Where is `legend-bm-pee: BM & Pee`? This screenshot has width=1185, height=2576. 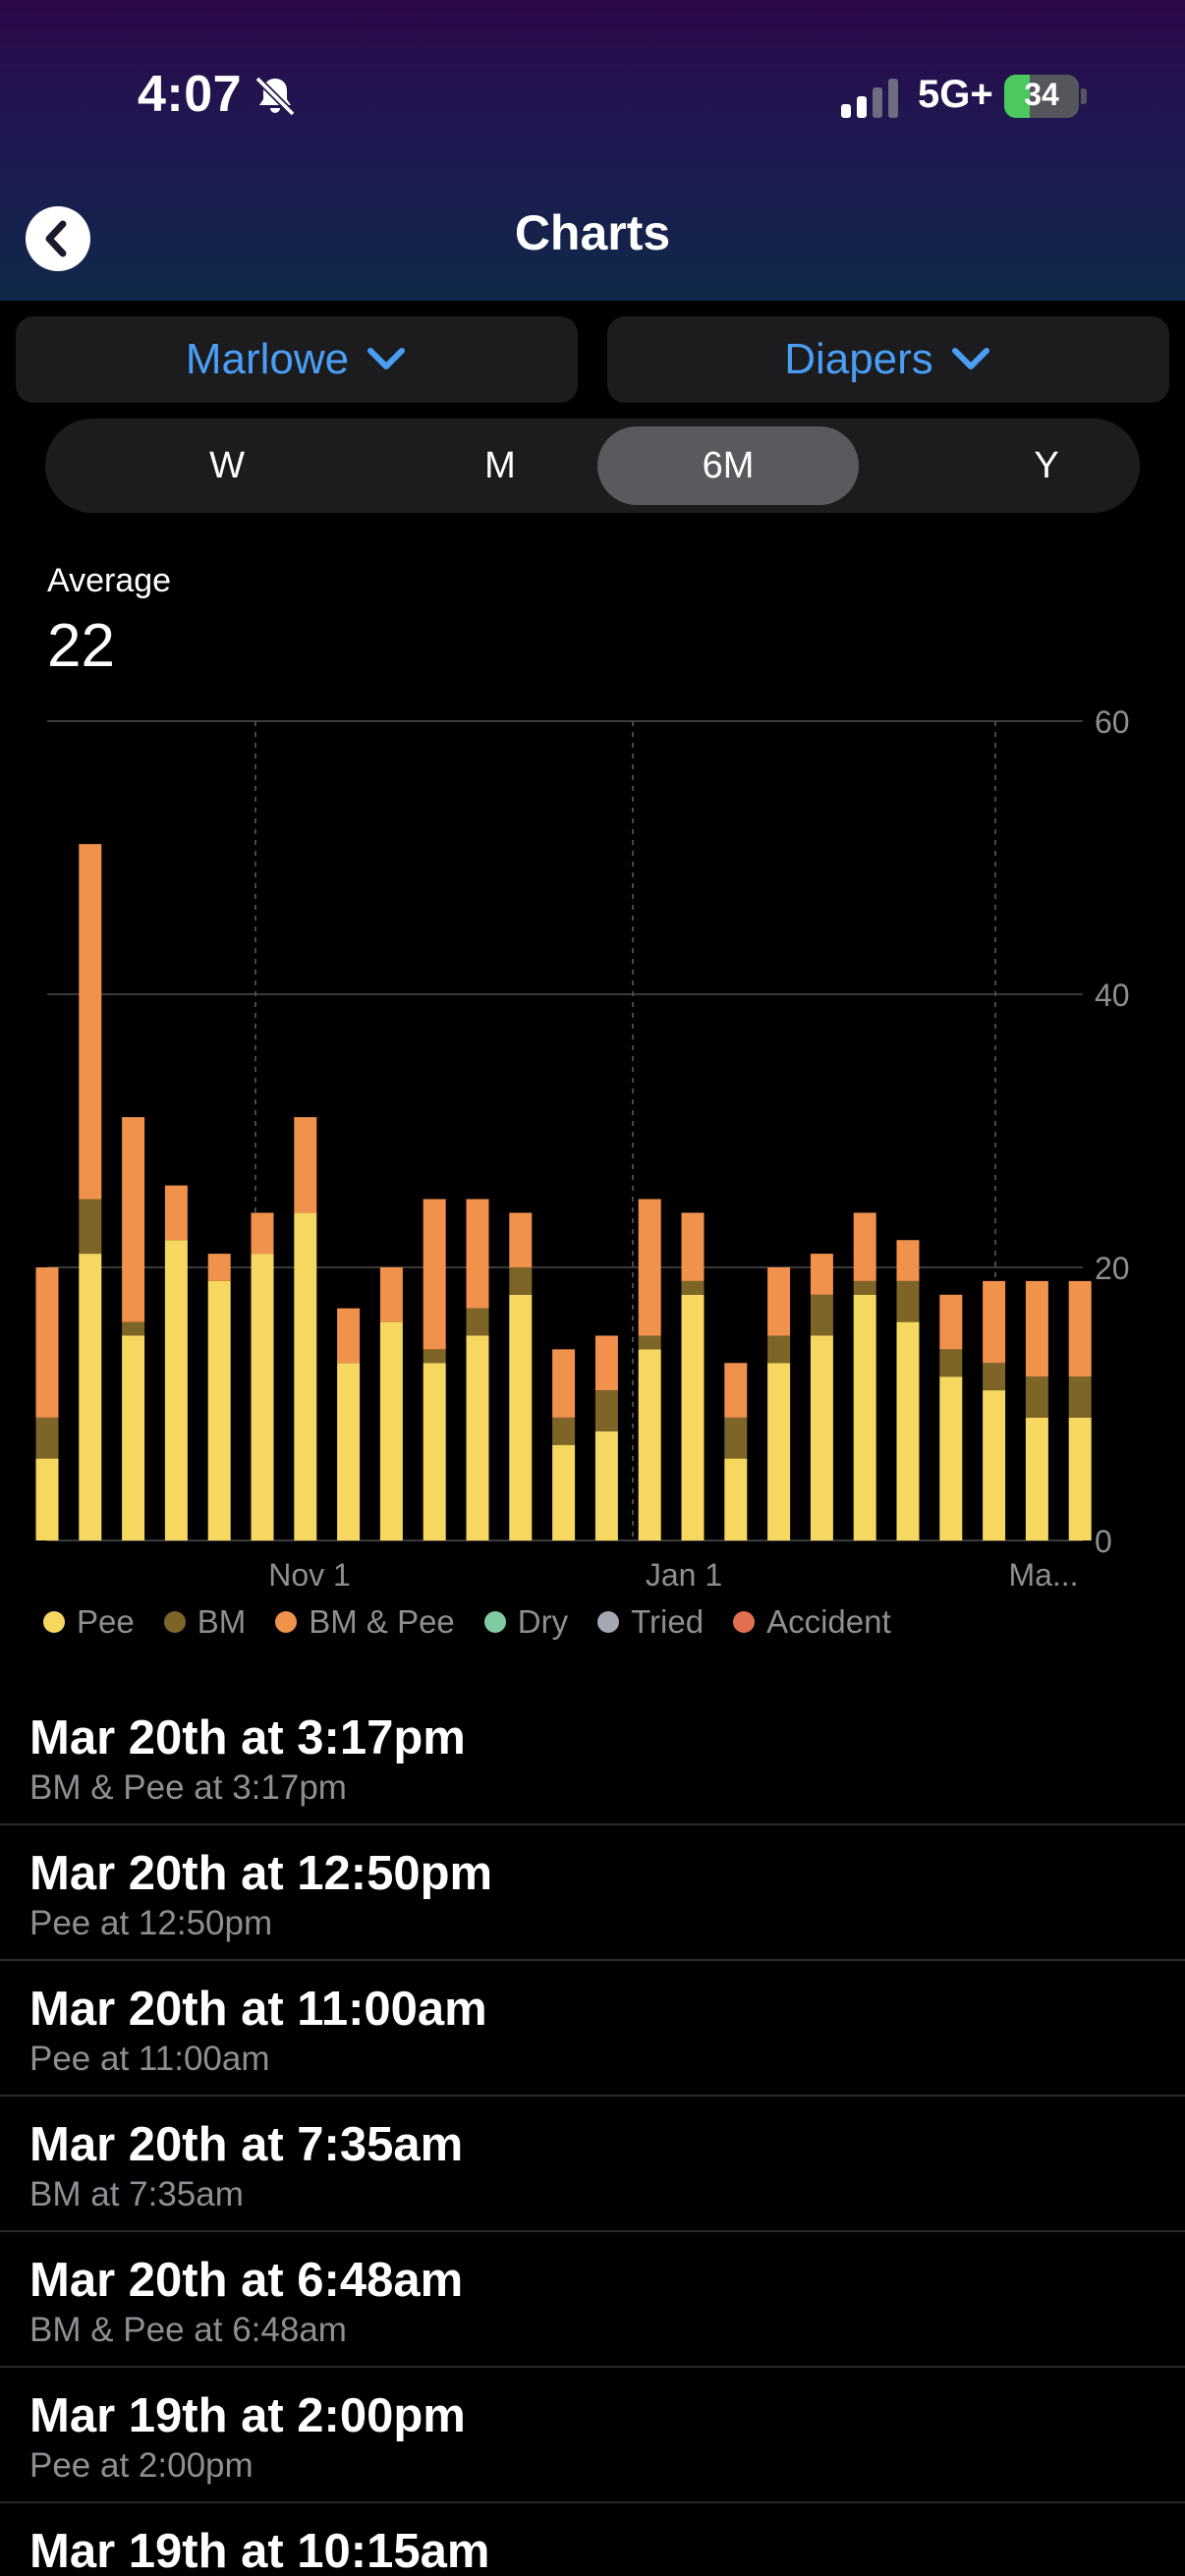 legend-bm-pee: BM & Pee is located at coordinates (365, 1622).